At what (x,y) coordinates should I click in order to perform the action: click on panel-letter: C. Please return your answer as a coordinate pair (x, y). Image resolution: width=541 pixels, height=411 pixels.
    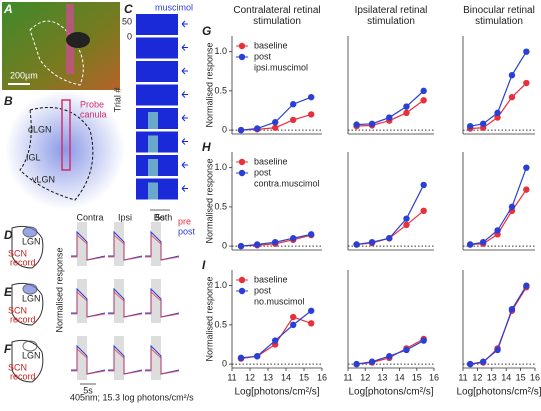
    Looking at the image, I should click on (128, 9).